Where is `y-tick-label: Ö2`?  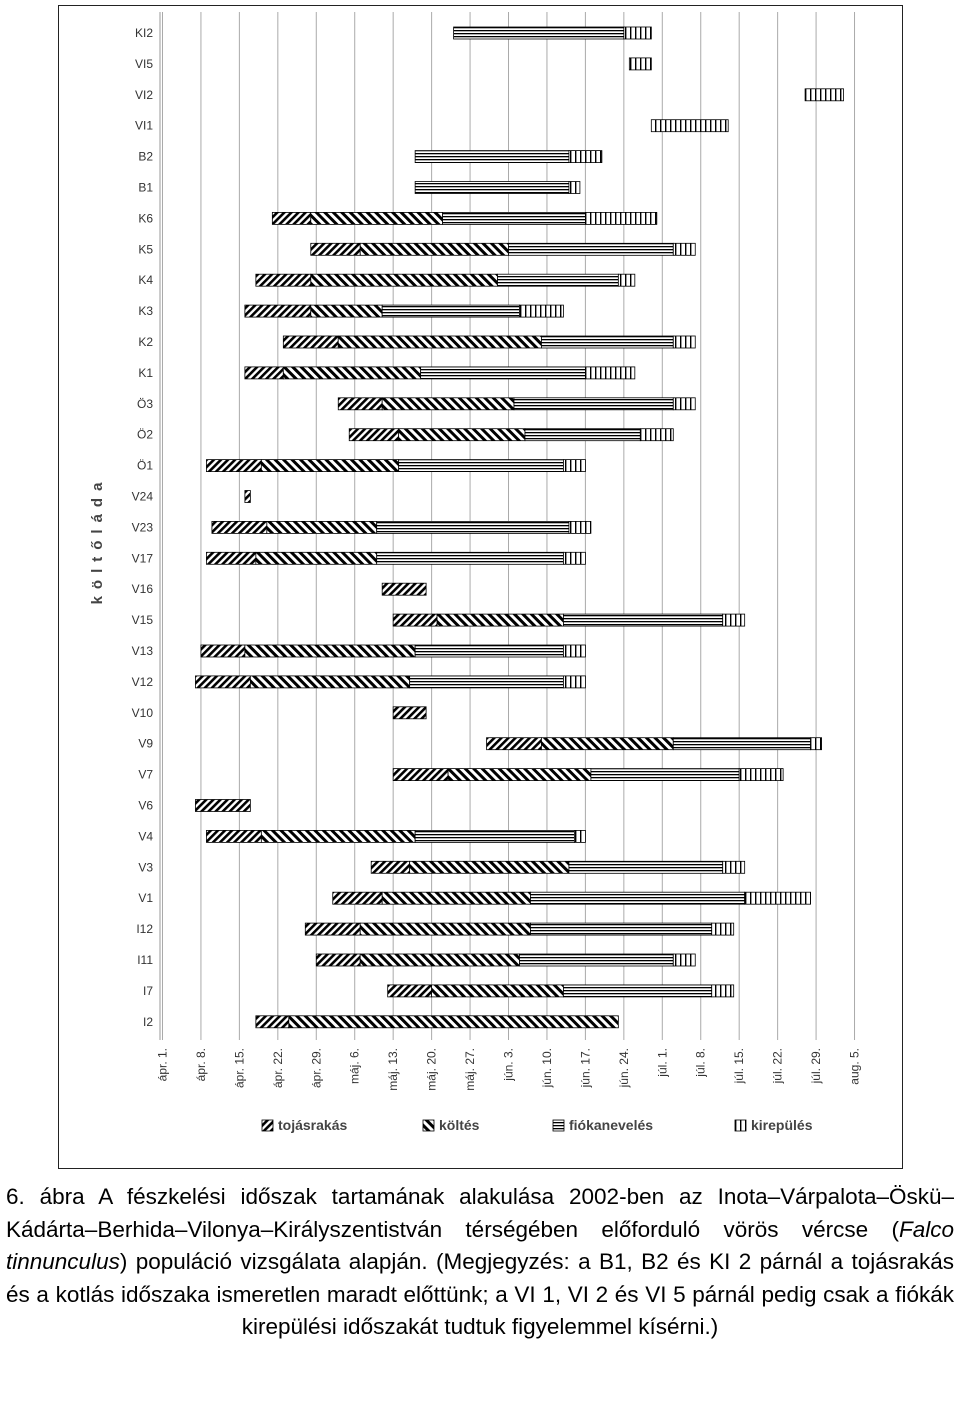
y-tick-label: Ö2 is located at coordinates (145, 435).